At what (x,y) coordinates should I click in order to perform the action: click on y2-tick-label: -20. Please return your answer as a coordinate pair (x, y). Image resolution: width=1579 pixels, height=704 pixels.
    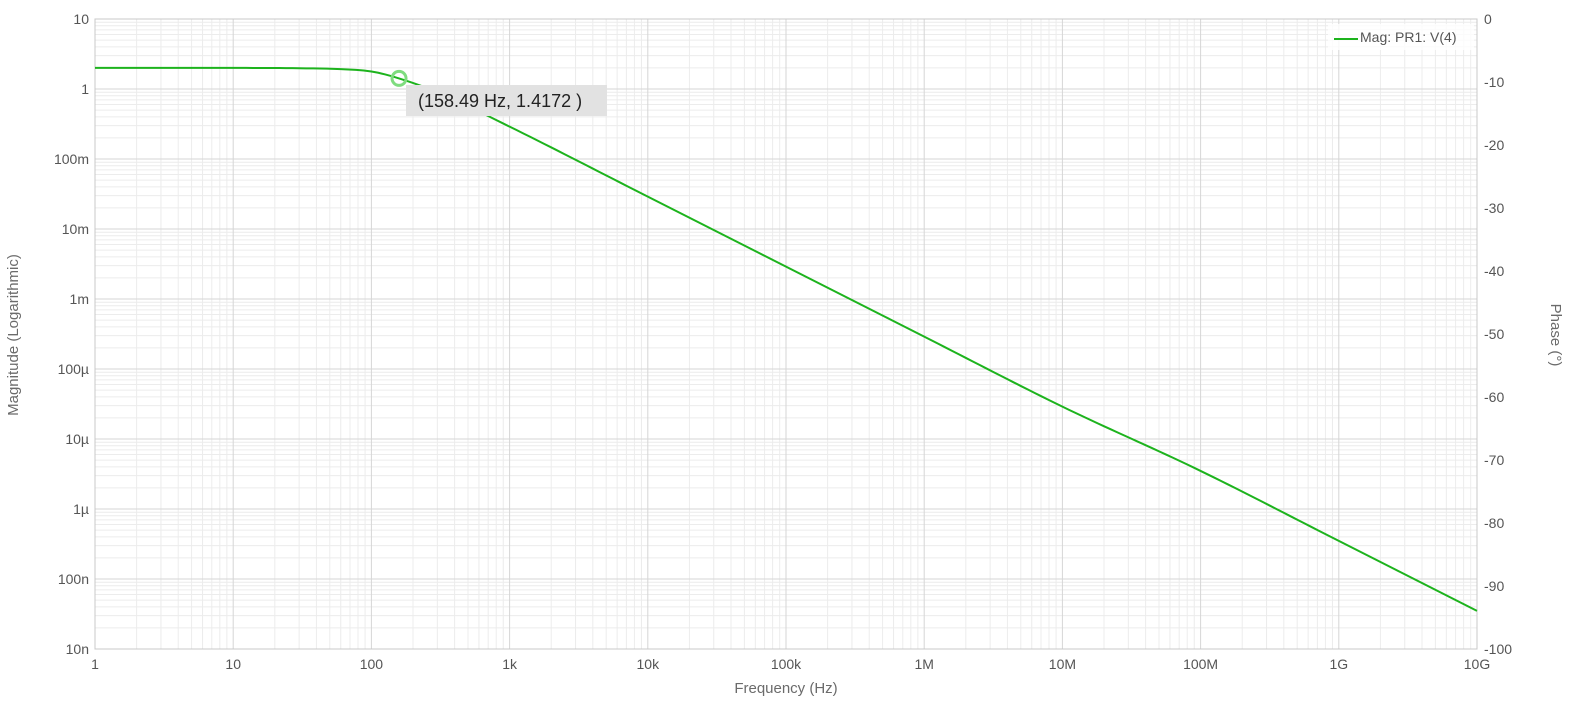
    Looking at the image, I should click on (1494, 145).